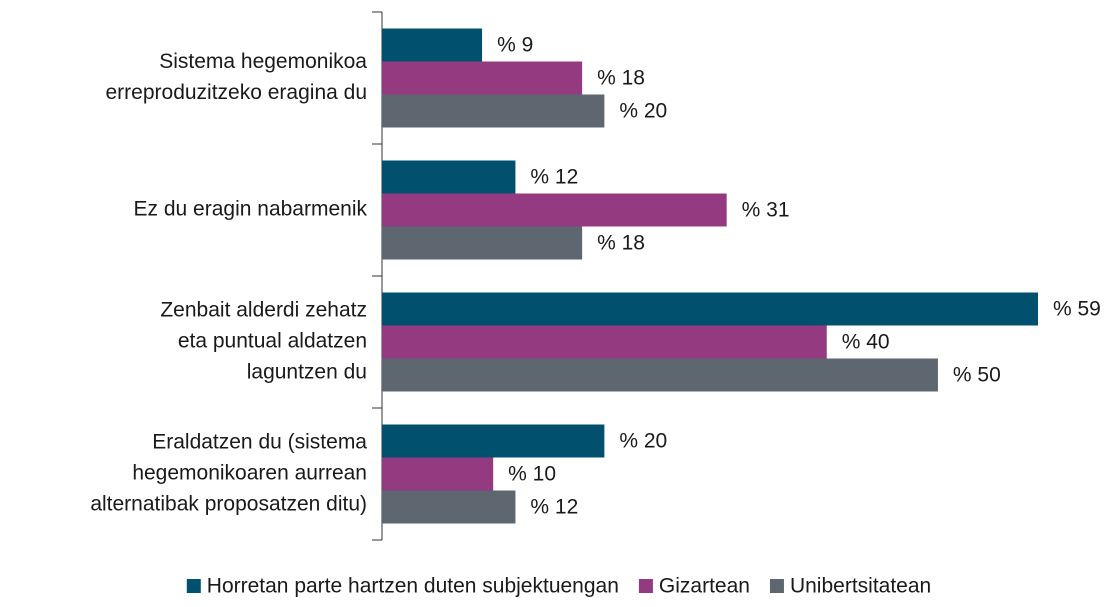 The height and width of the screenshot is (607, 1118). I want to click on value-label: % 31, so click(766, 210).